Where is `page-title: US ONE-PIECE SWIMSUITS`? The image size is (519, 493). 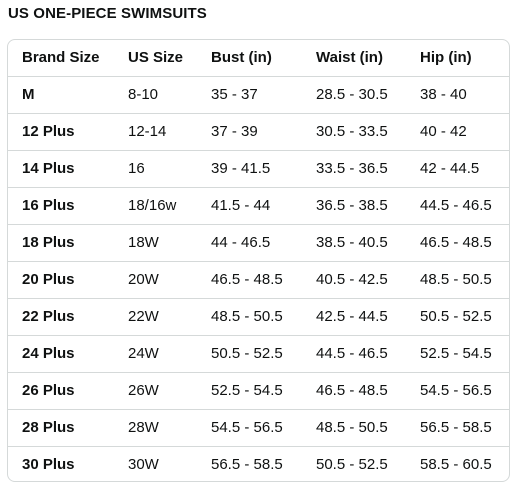
page-title: US ONE-PIECE SWIMSUITS is located at coordinates (107, 13).